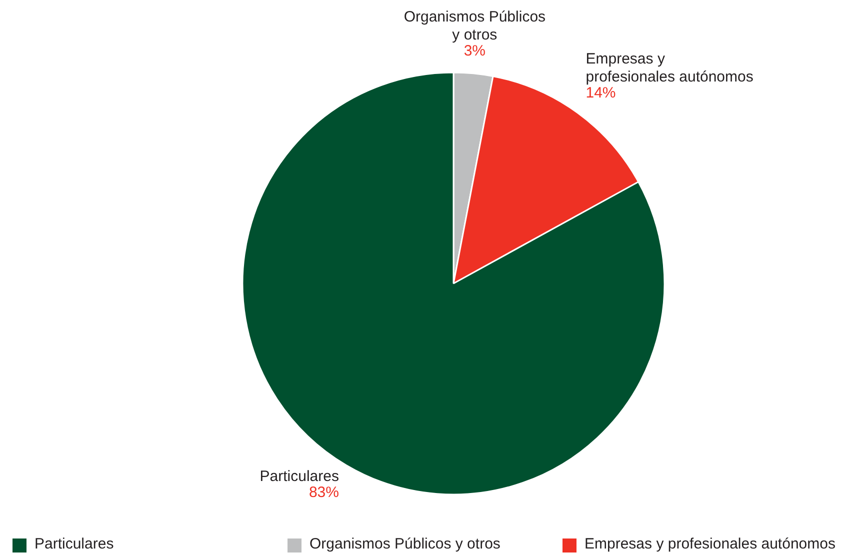 The width and height of the screenshot is (867, 560). I want to click on data-label: 83%, so click(323, 493).